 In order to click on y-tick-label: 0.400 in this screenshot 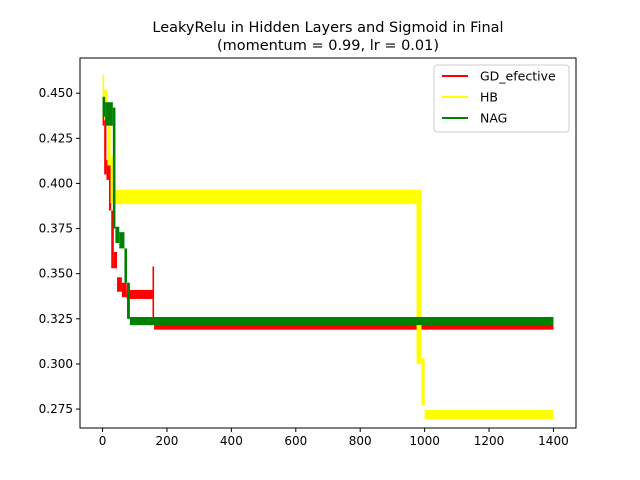, I will do `click(56, 183)`.